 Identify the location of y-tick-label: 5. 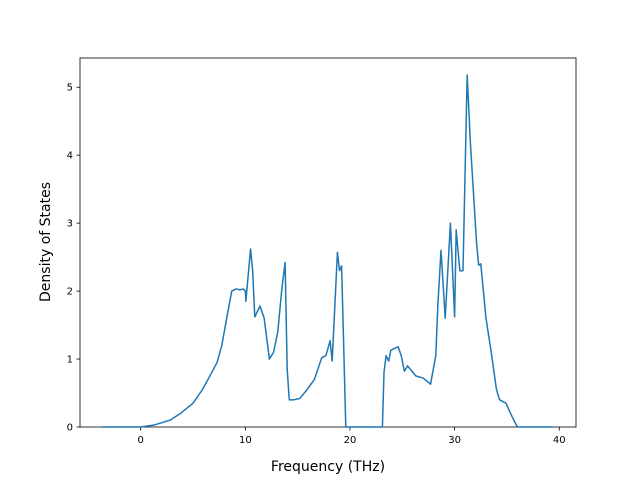
(70, 88).